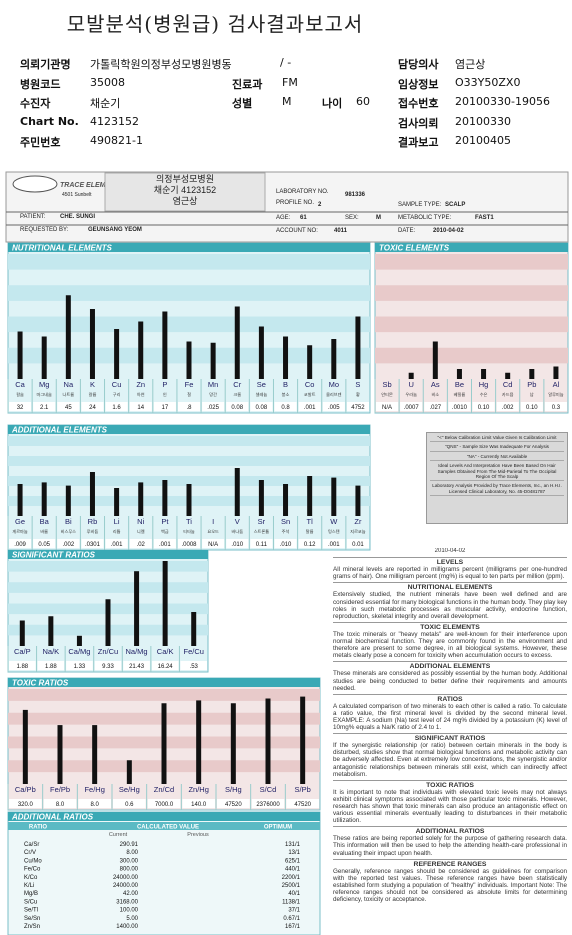 Image resolution: width=572 pixels, height=935 pixels. Describe the element at coordinates (334, 545) in the screenshot. I see `element-value: .001` at that location.